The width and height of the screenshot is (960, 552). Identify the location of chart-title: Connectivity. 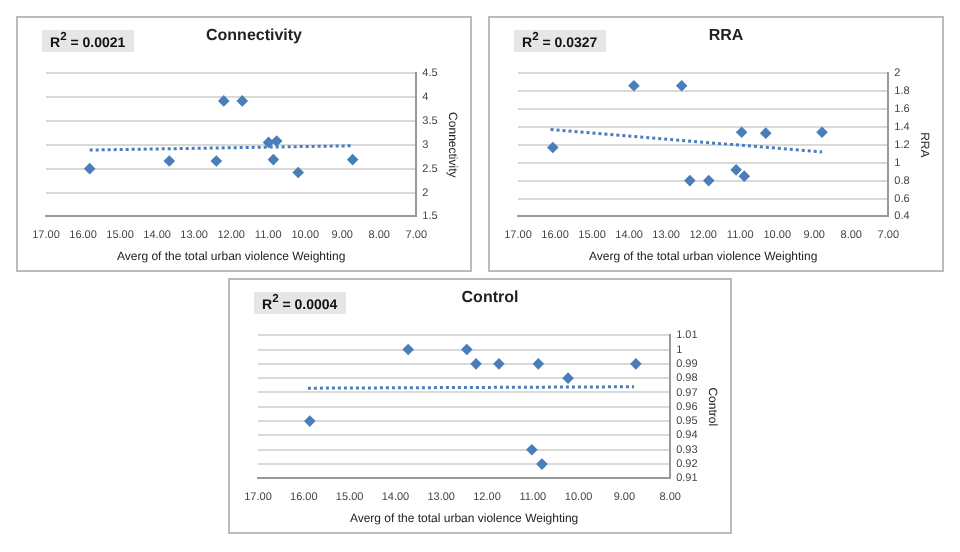
(254, 35).